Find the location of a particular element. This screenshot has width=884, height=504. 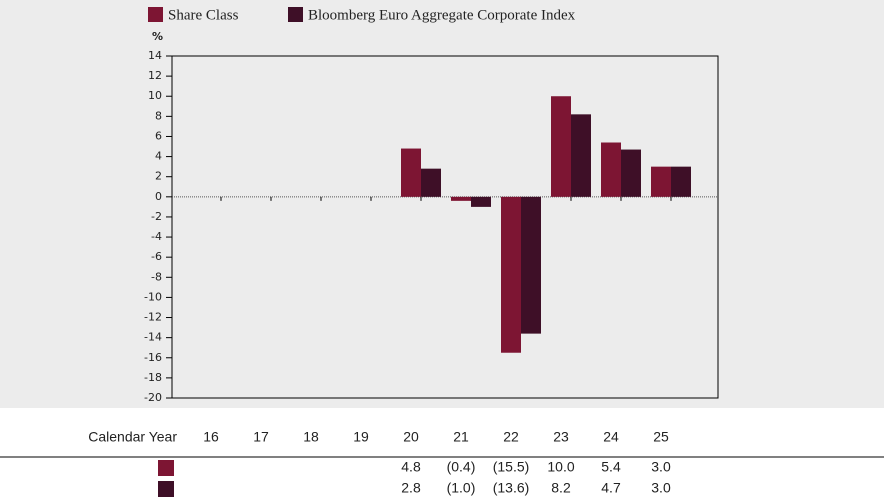

table-year: 19 is located at coordinates (361, 437).